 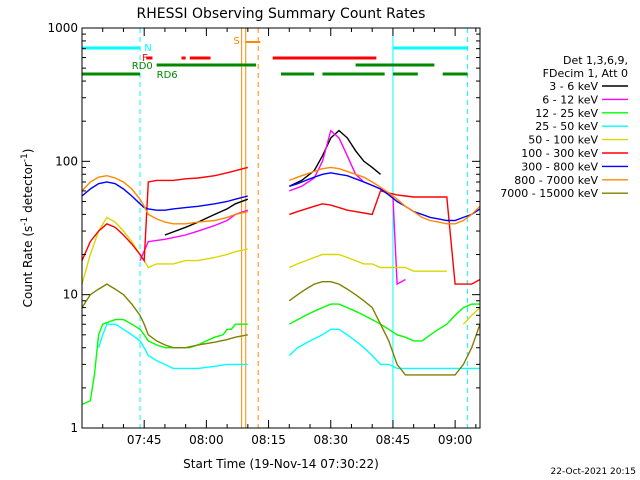 What do you see at coordinates (455, 440) in the screenshot?
I see `x-tick-label-5: 09:00` at bounding box center [455, 440].